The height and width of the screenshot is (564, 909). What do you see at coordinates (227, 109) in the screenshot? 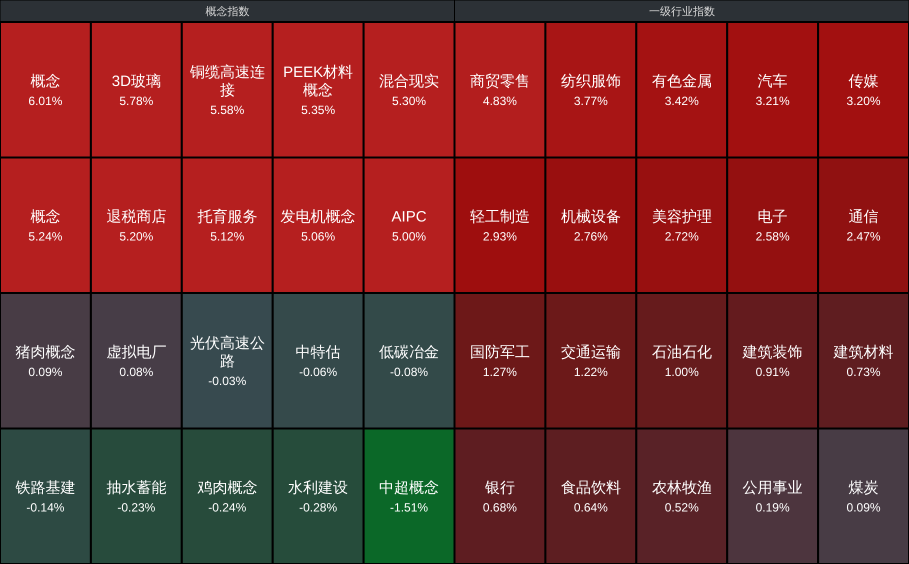
I see `data-label: 5.58%` at bounding box center [227, 109].